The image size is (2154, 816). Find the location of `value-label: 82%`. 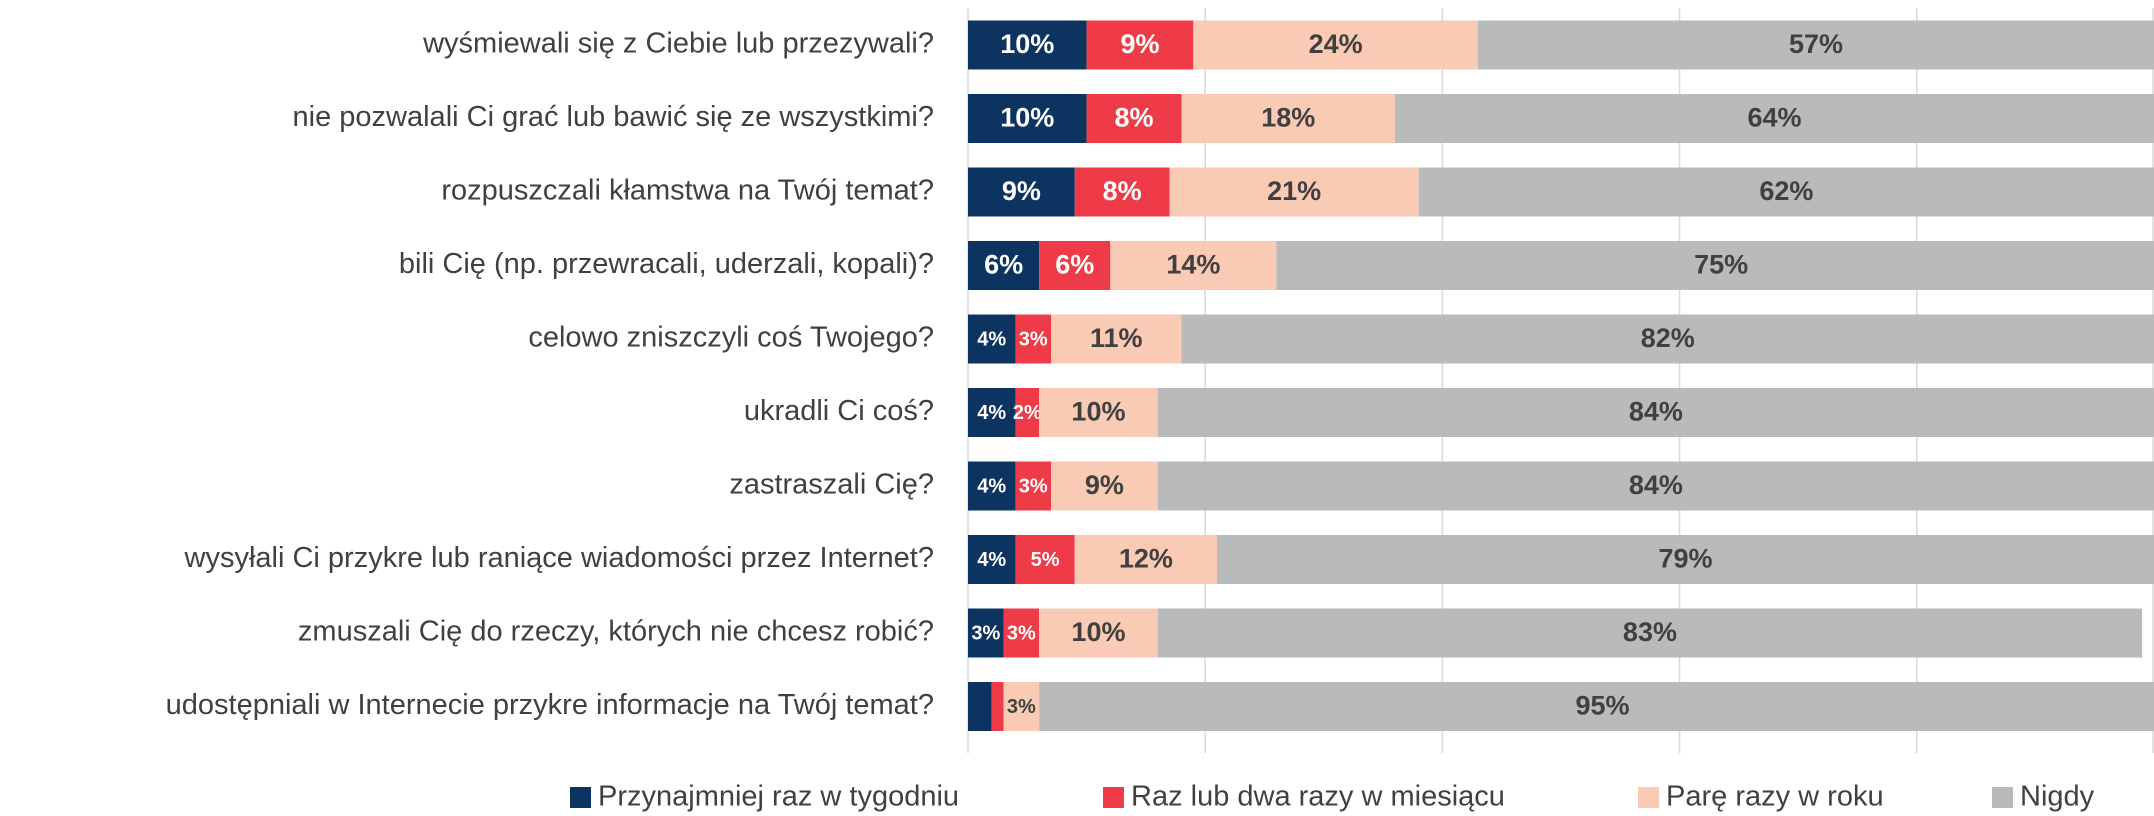

value-label: 82% is located at coordinates (1668, 338).